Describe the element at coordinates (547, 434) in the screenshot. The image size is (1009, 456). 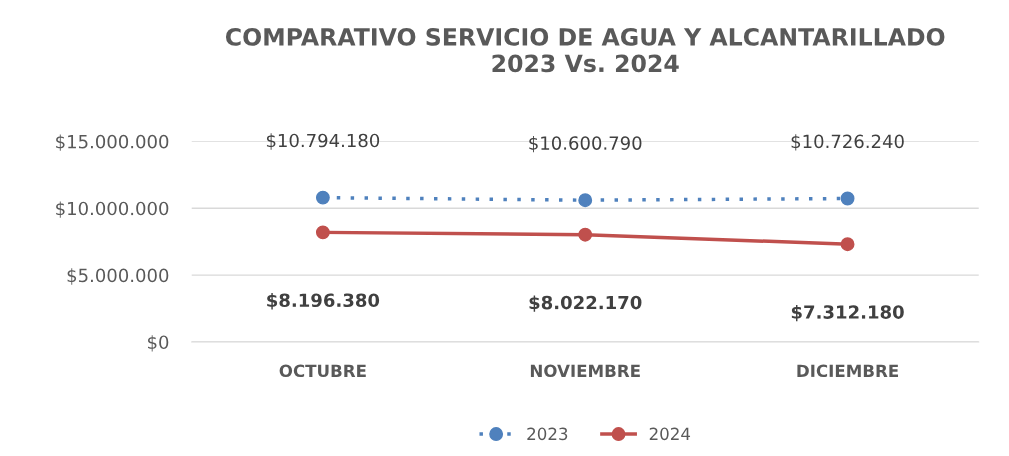
I see `legend-label: 2023` at that location.